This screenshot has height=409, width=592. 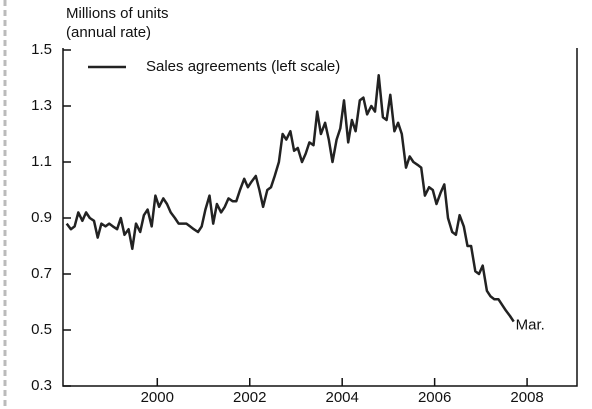 I want to click on y-axis-label: (annual rate), so click(x=108, y=32).